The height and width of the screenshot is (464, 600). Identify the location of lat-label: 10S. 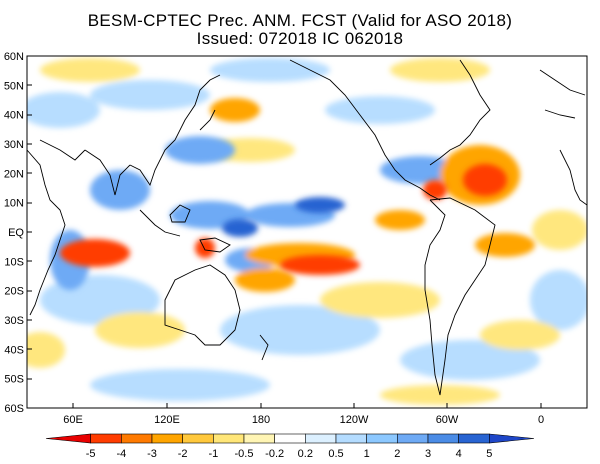
(14, 262).